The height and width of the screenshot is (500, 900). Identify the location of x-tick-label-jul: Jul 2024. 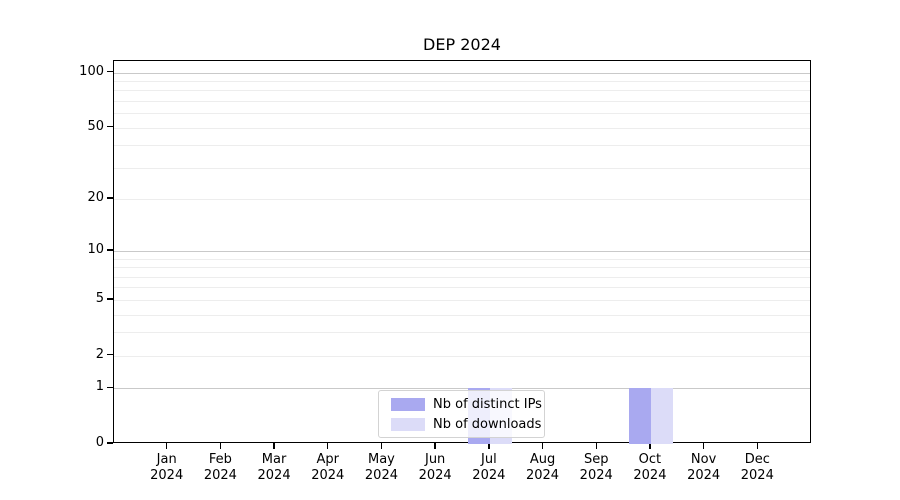
(489, 467).